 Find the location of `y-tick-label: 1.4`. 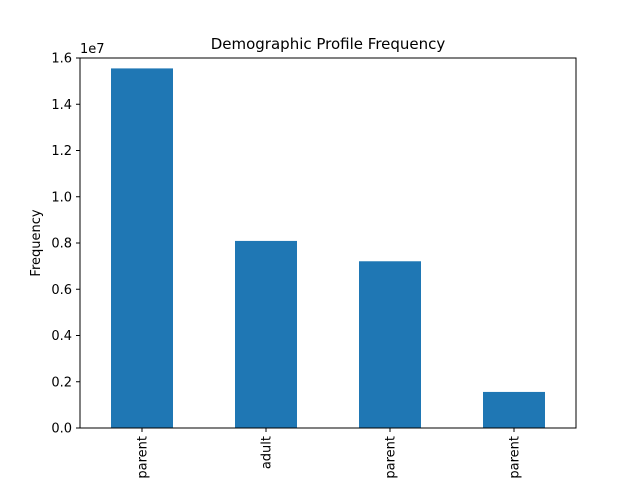

y-tick-label: 1.4 is located at coordinates (61, 105).